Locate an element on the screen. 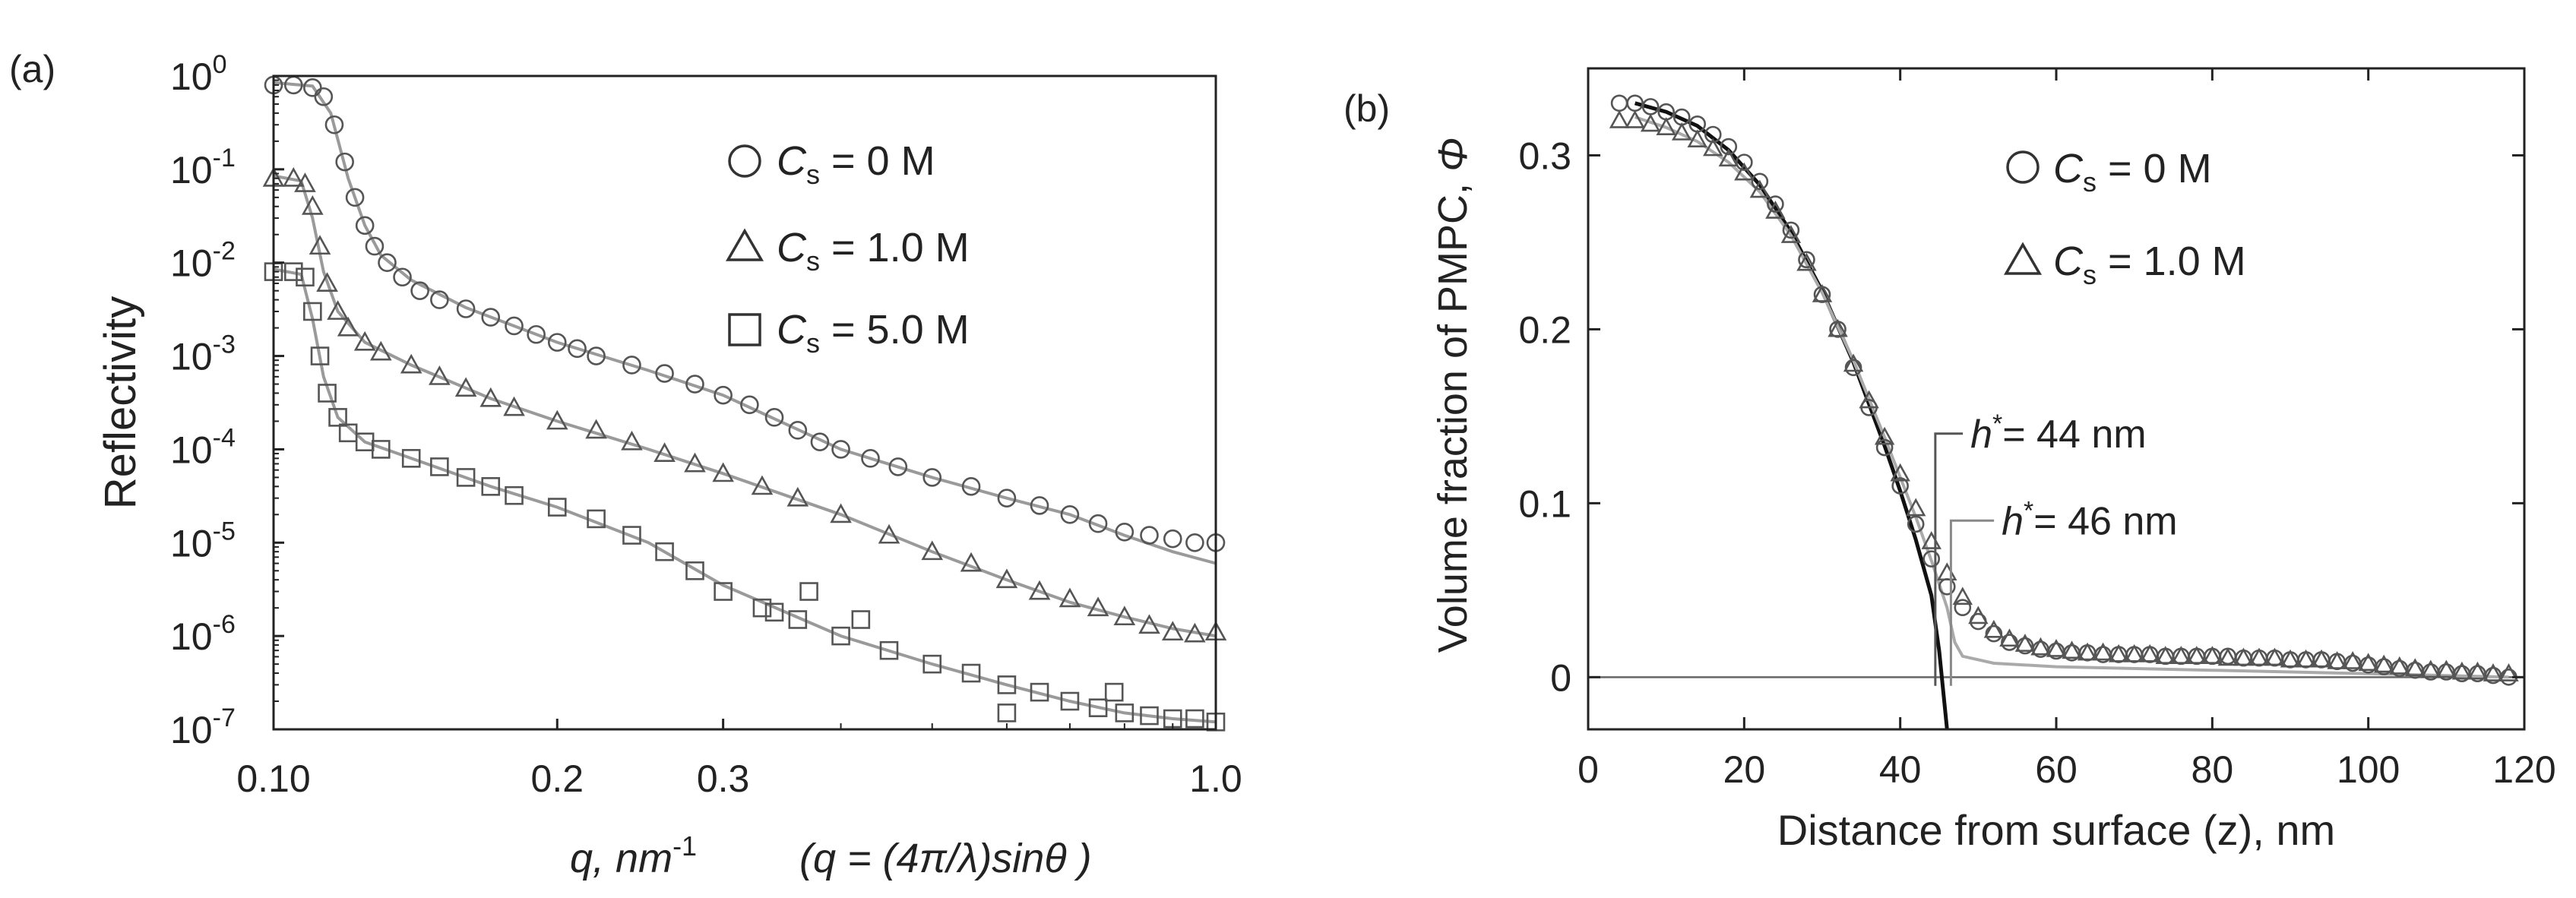  panel-a-x-tick-label-2: 0.3 is located at coordinates (723, 778).